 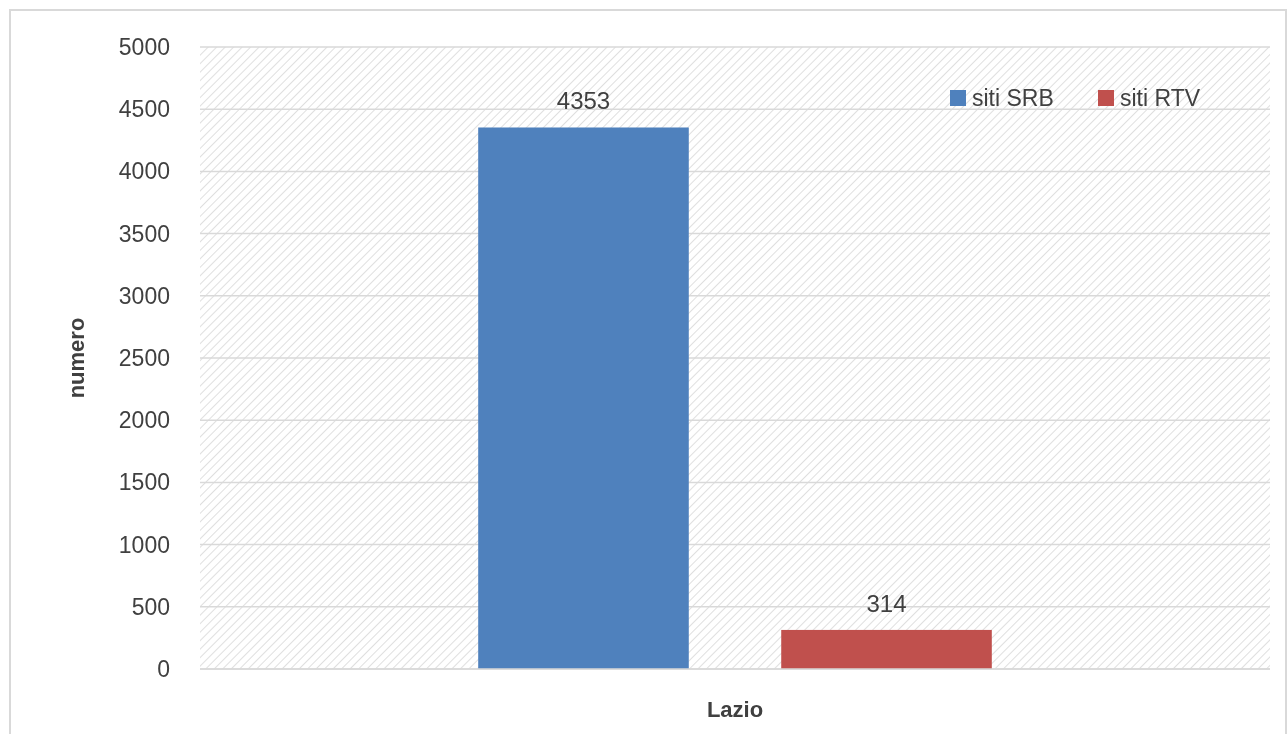 I want to click on y-tick-label: 1000, so click(x=144, y=544).